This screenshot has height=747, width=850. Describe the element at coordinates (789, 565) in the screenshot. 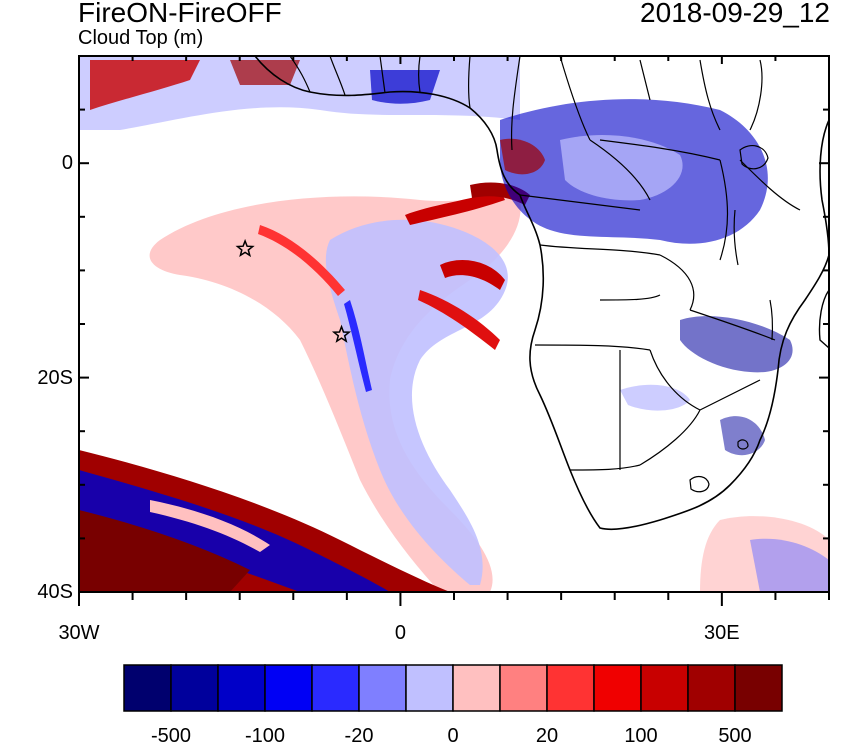

I see `southeast-speckle-blue` at that location.